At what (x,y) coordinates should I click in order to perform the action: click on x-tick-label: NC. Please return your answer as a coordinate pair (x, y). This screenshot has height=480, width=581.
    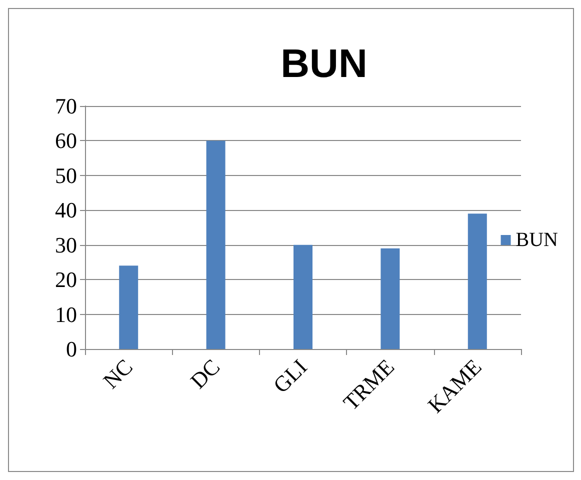
    Looking at the image, I should click on (118, 374).